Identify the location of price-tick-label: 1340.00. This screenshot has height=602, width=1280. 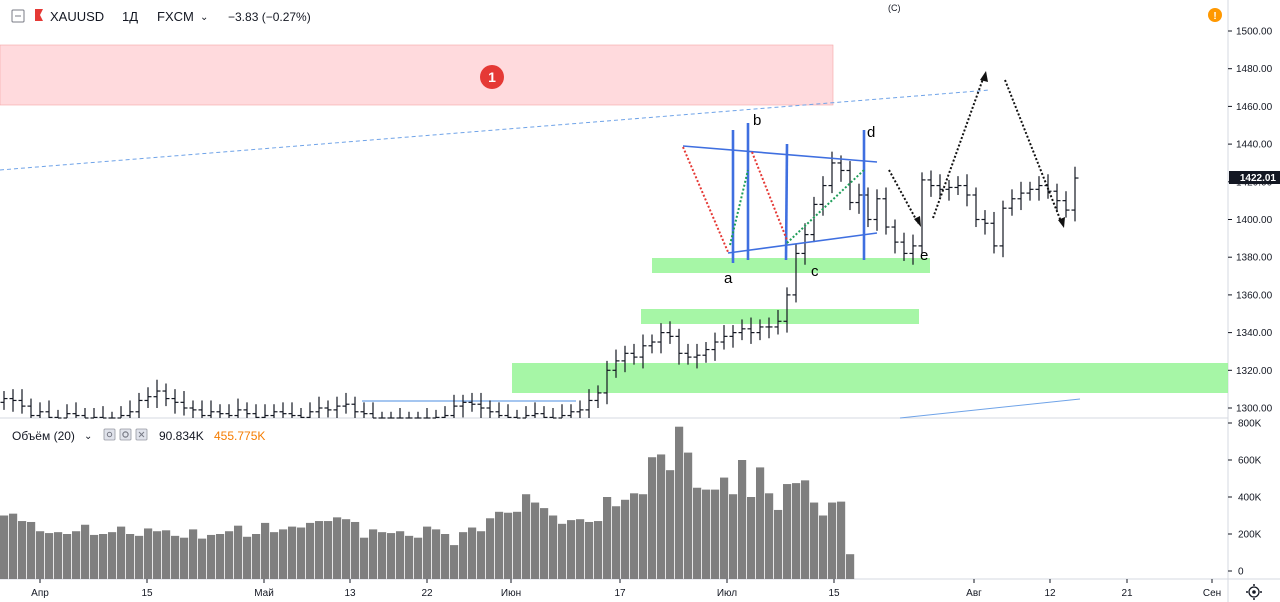
(1254, 333).